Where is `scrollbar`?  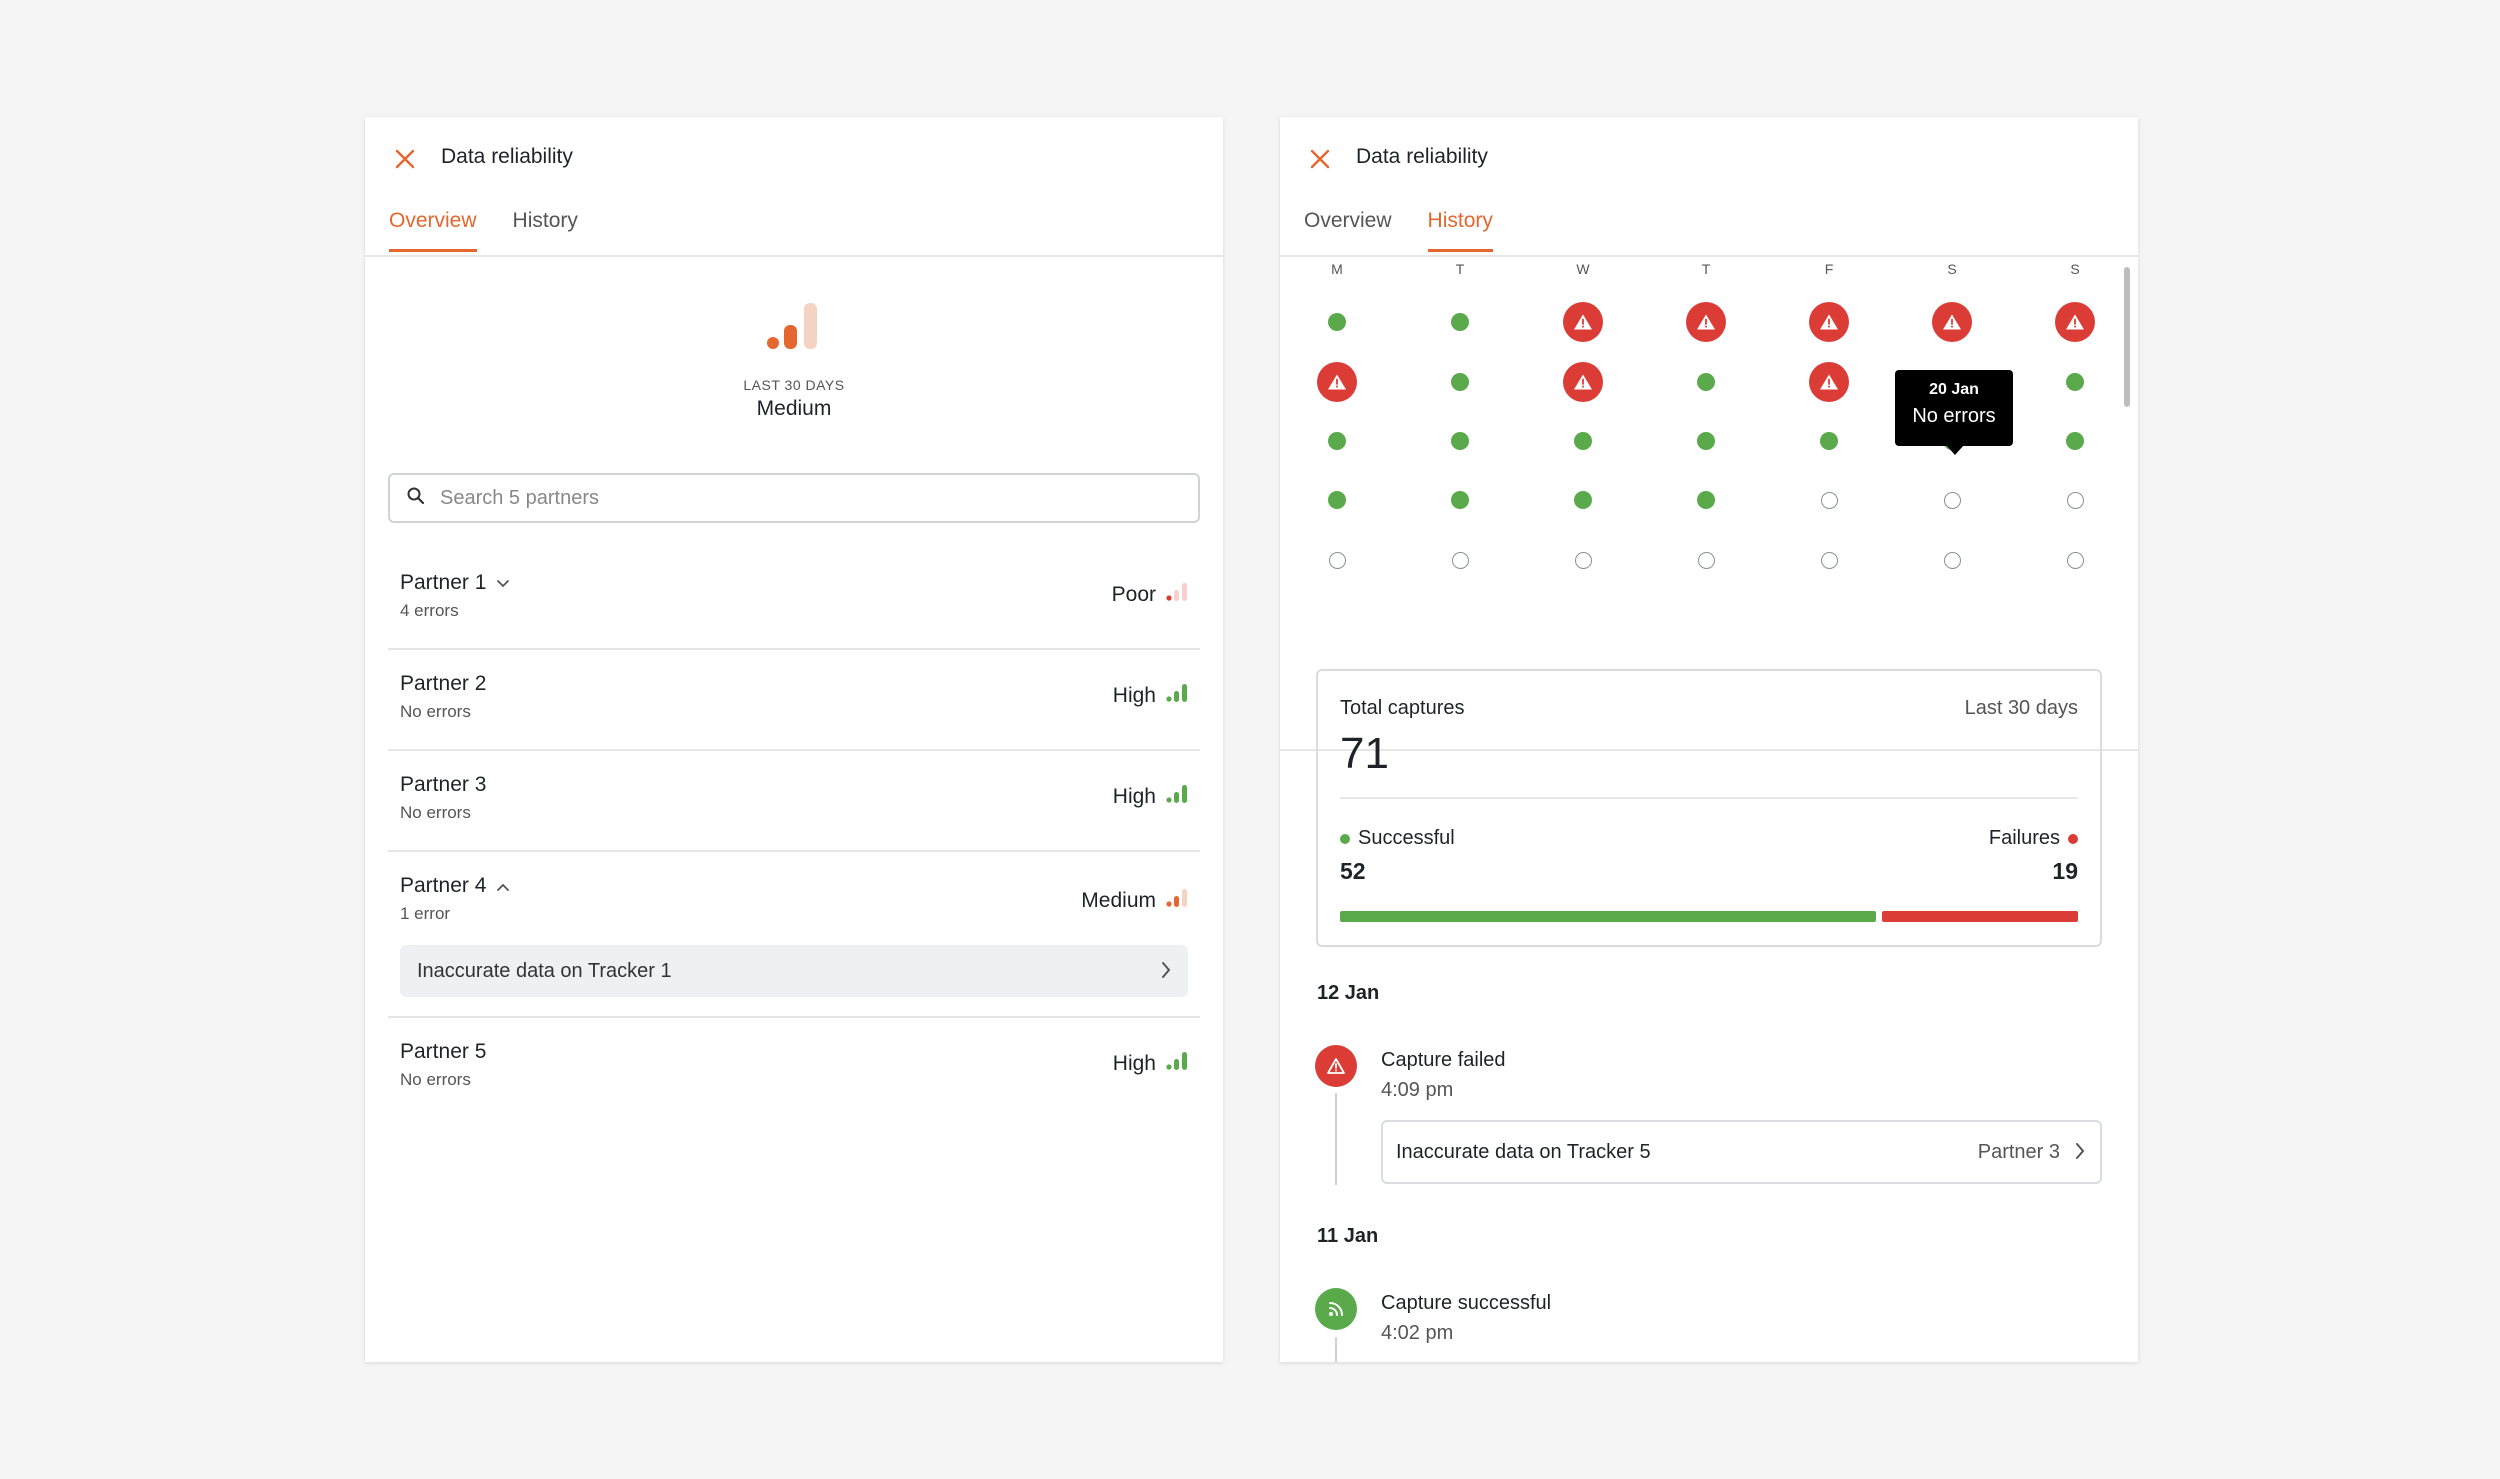
scrollbar is located at coordinates (2127, 337).